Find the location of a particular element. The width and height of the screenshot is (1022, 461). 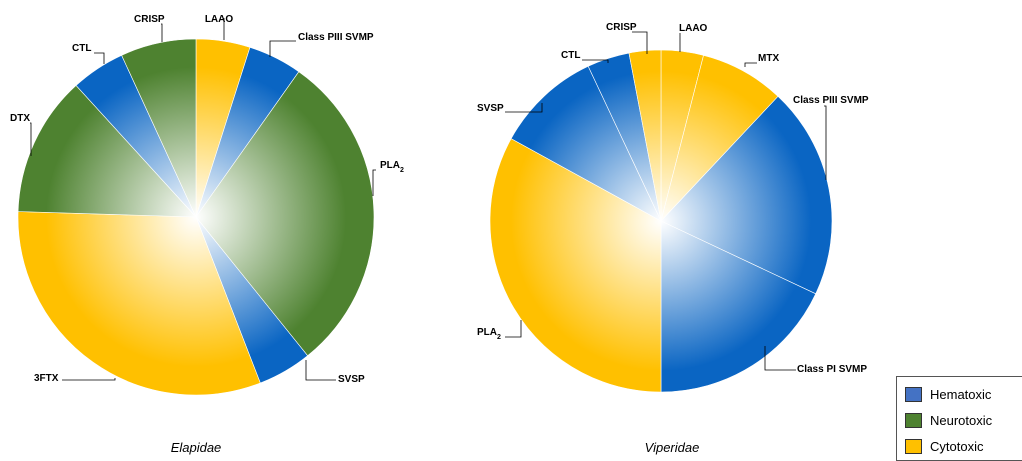

legend: Hematoxic Neurotoxic Cytotoxic is located at coordinates (959, 418).